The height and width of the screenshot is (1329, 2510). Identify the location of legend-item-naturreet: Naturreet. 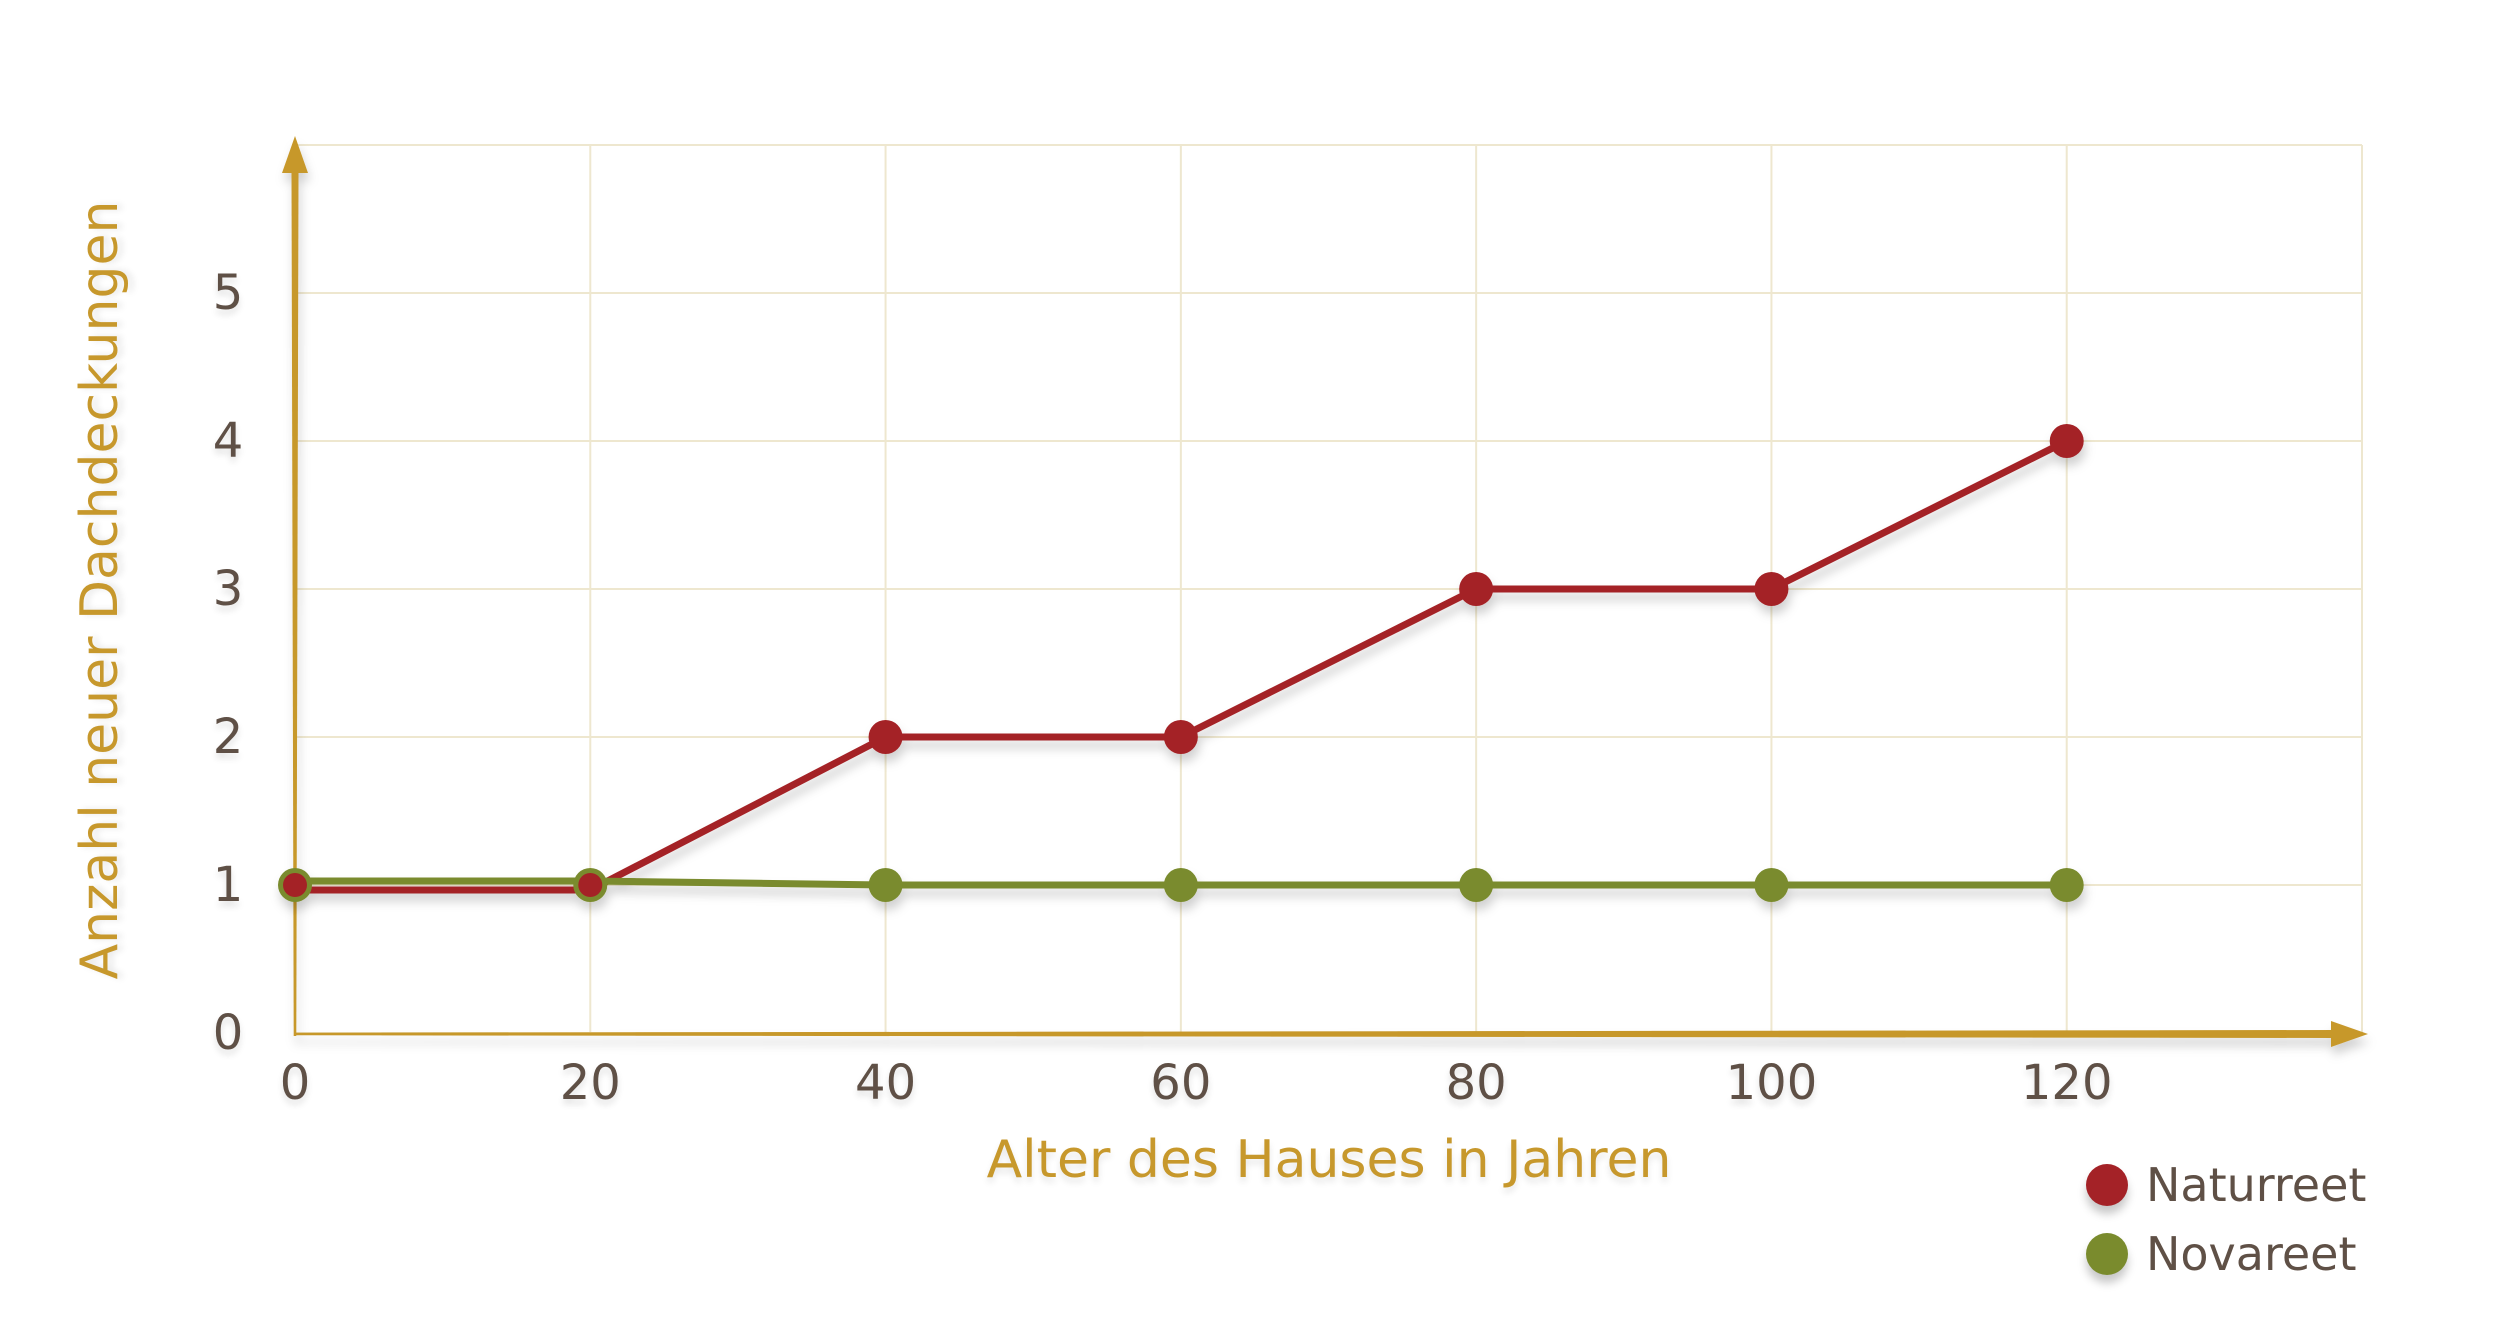
(2226, 1185).